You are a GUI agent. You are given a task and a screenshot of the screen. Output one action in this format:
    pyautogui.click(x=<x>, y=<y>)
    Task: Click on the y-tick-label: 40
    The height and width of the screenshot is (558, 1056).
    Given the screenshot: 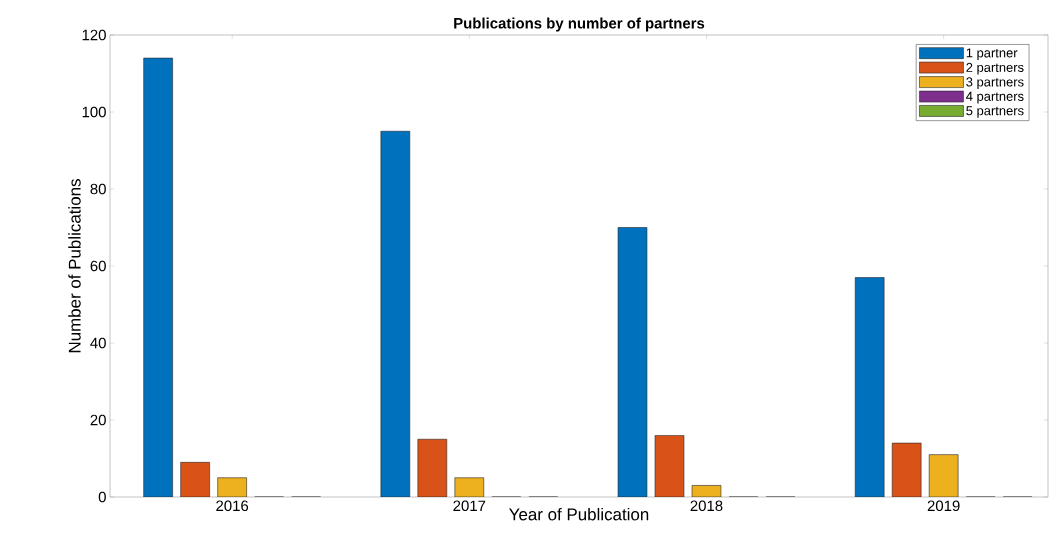 What is the action you would take?
    pyautogui.click(x=98, y=343)
    